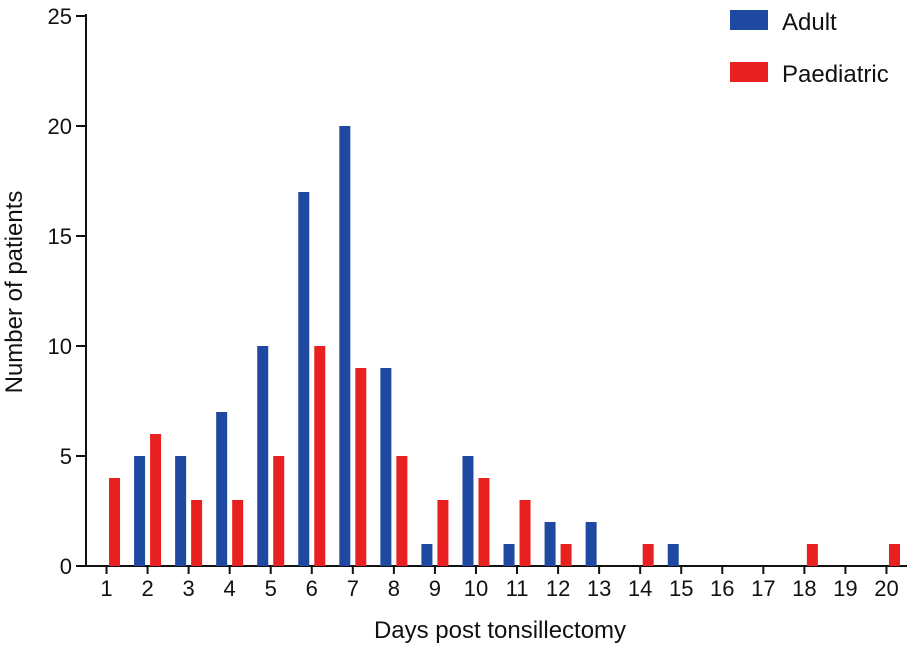 The width and height of the screenshot is (912, 648). What do you see at coordinates (835, 74) in the screenshot?
I see `legend-label-paediatric: Paediatric` at bounding box center [835, 74].